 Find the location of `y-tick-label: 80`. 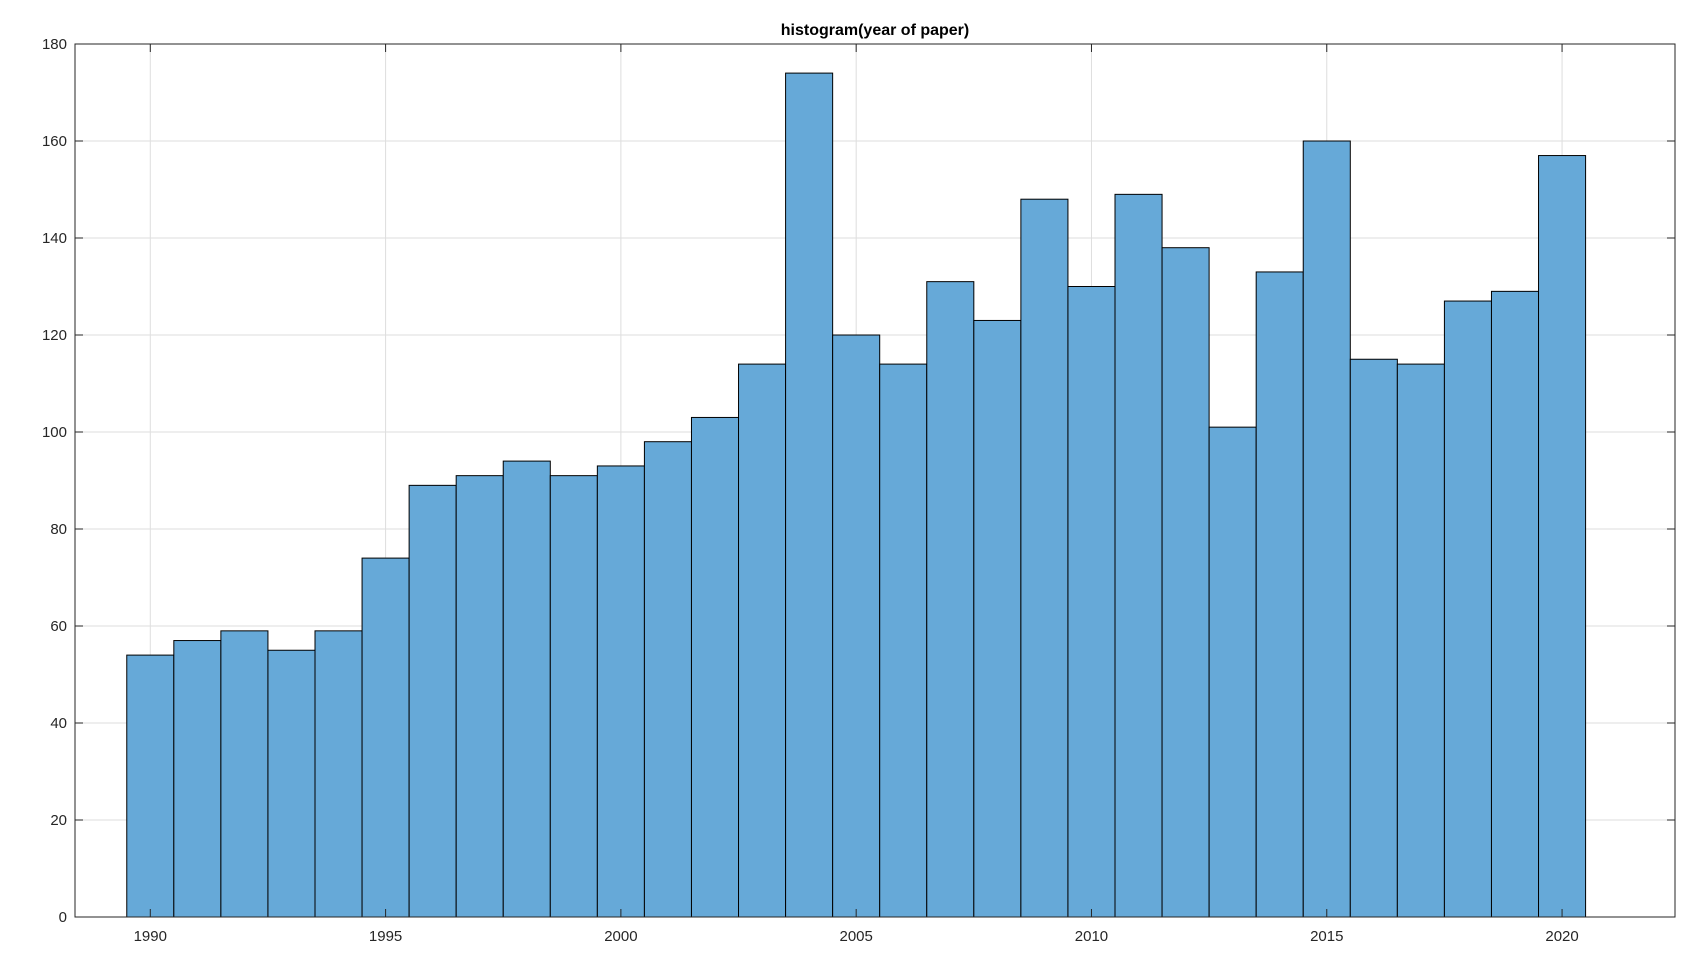

y-tick-label: 80 is located at coordinates (58, 529).